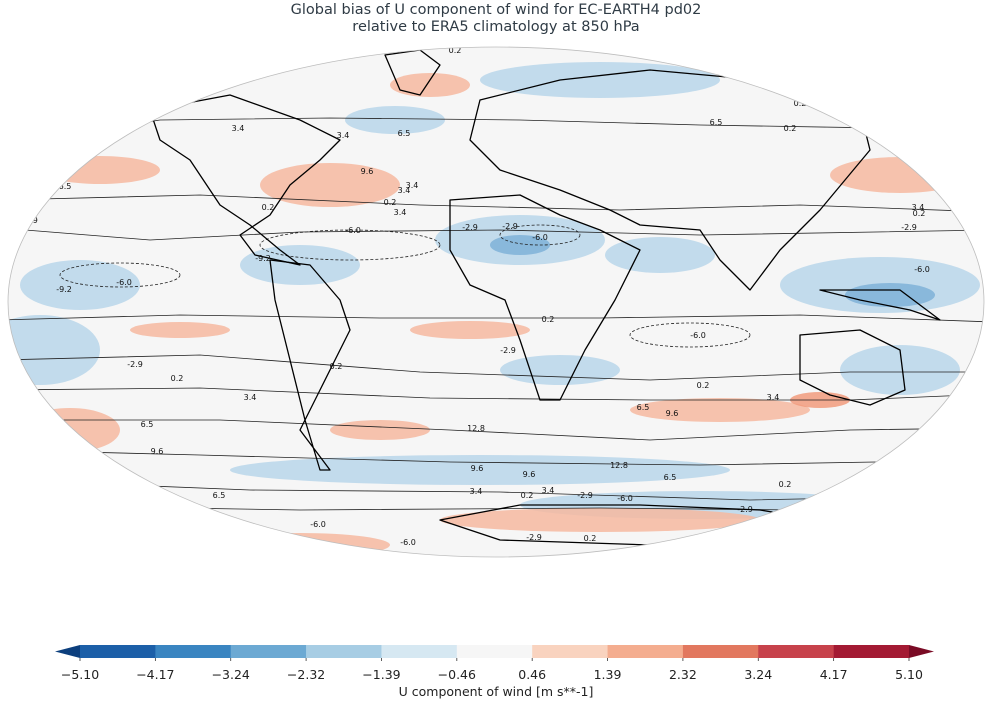 The width and height of the screenshot is (992, 702). Describe the element at coordinates (909, 674) in the screenshot. I see `colorbar-tick: 5.10` at that location.